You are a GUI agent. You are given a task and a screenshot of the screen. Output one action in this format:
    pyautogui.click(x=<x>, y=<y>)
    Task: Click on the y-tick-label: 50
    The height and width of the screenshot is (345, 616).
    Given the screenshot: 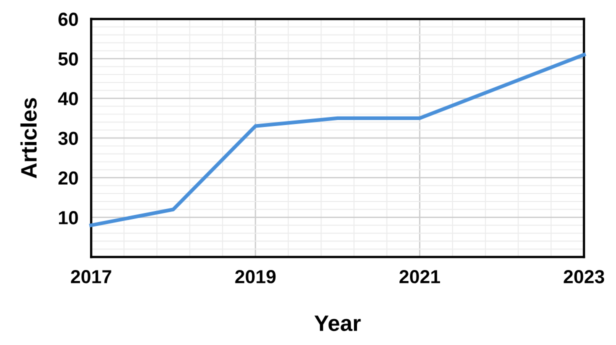 What is the action you would take?
    pyautogui.click(x=68, y=59)
    